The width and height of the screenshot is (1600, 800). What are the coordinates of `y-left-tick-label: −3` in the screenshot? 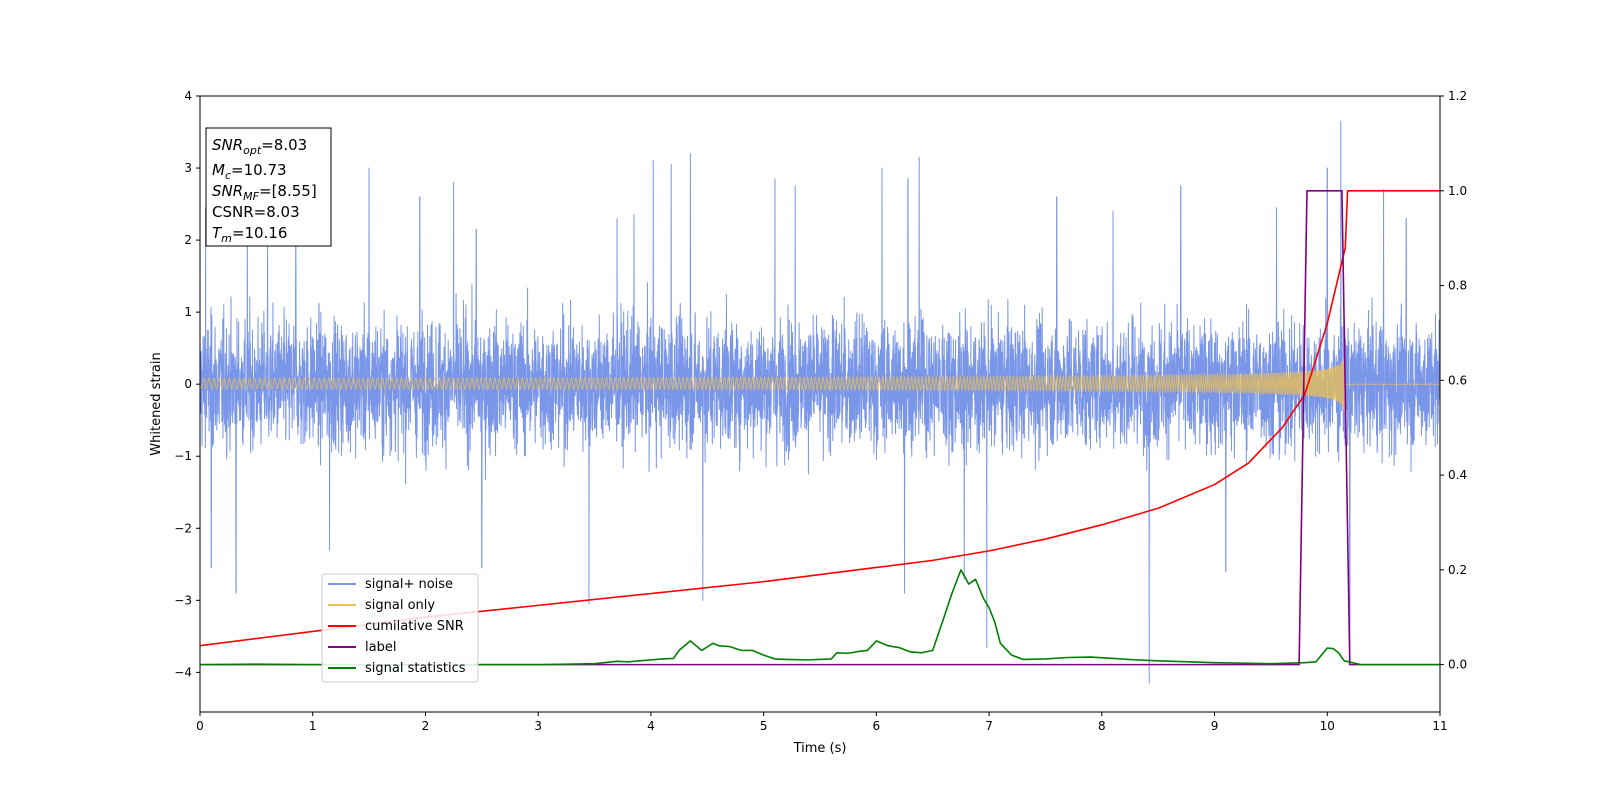 It's located at (183, 600).